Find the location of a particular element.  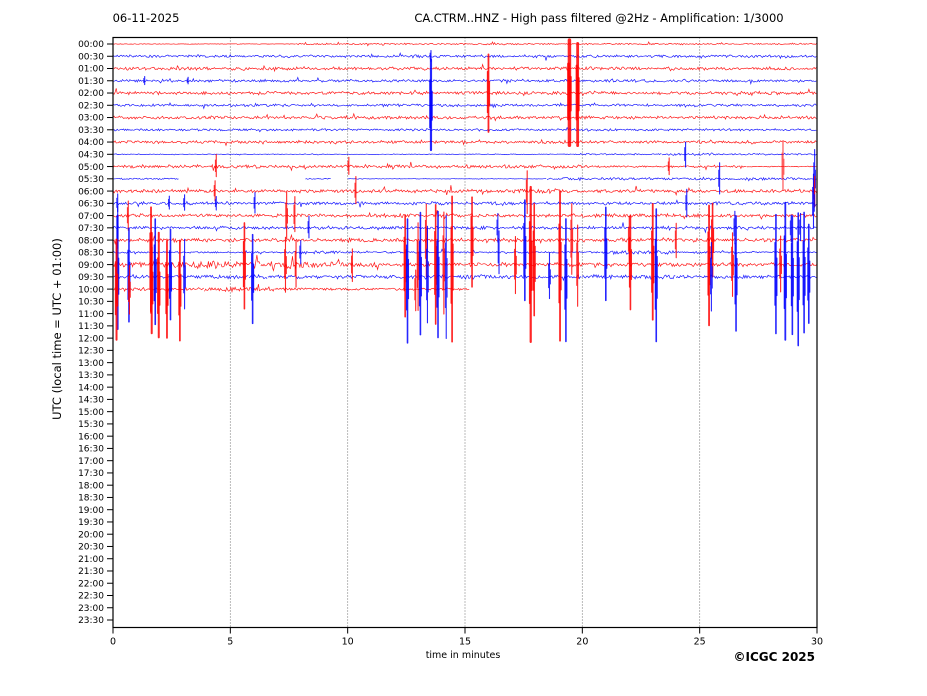

y-tick-label: 22:30 is located at coordinates (91, 597).